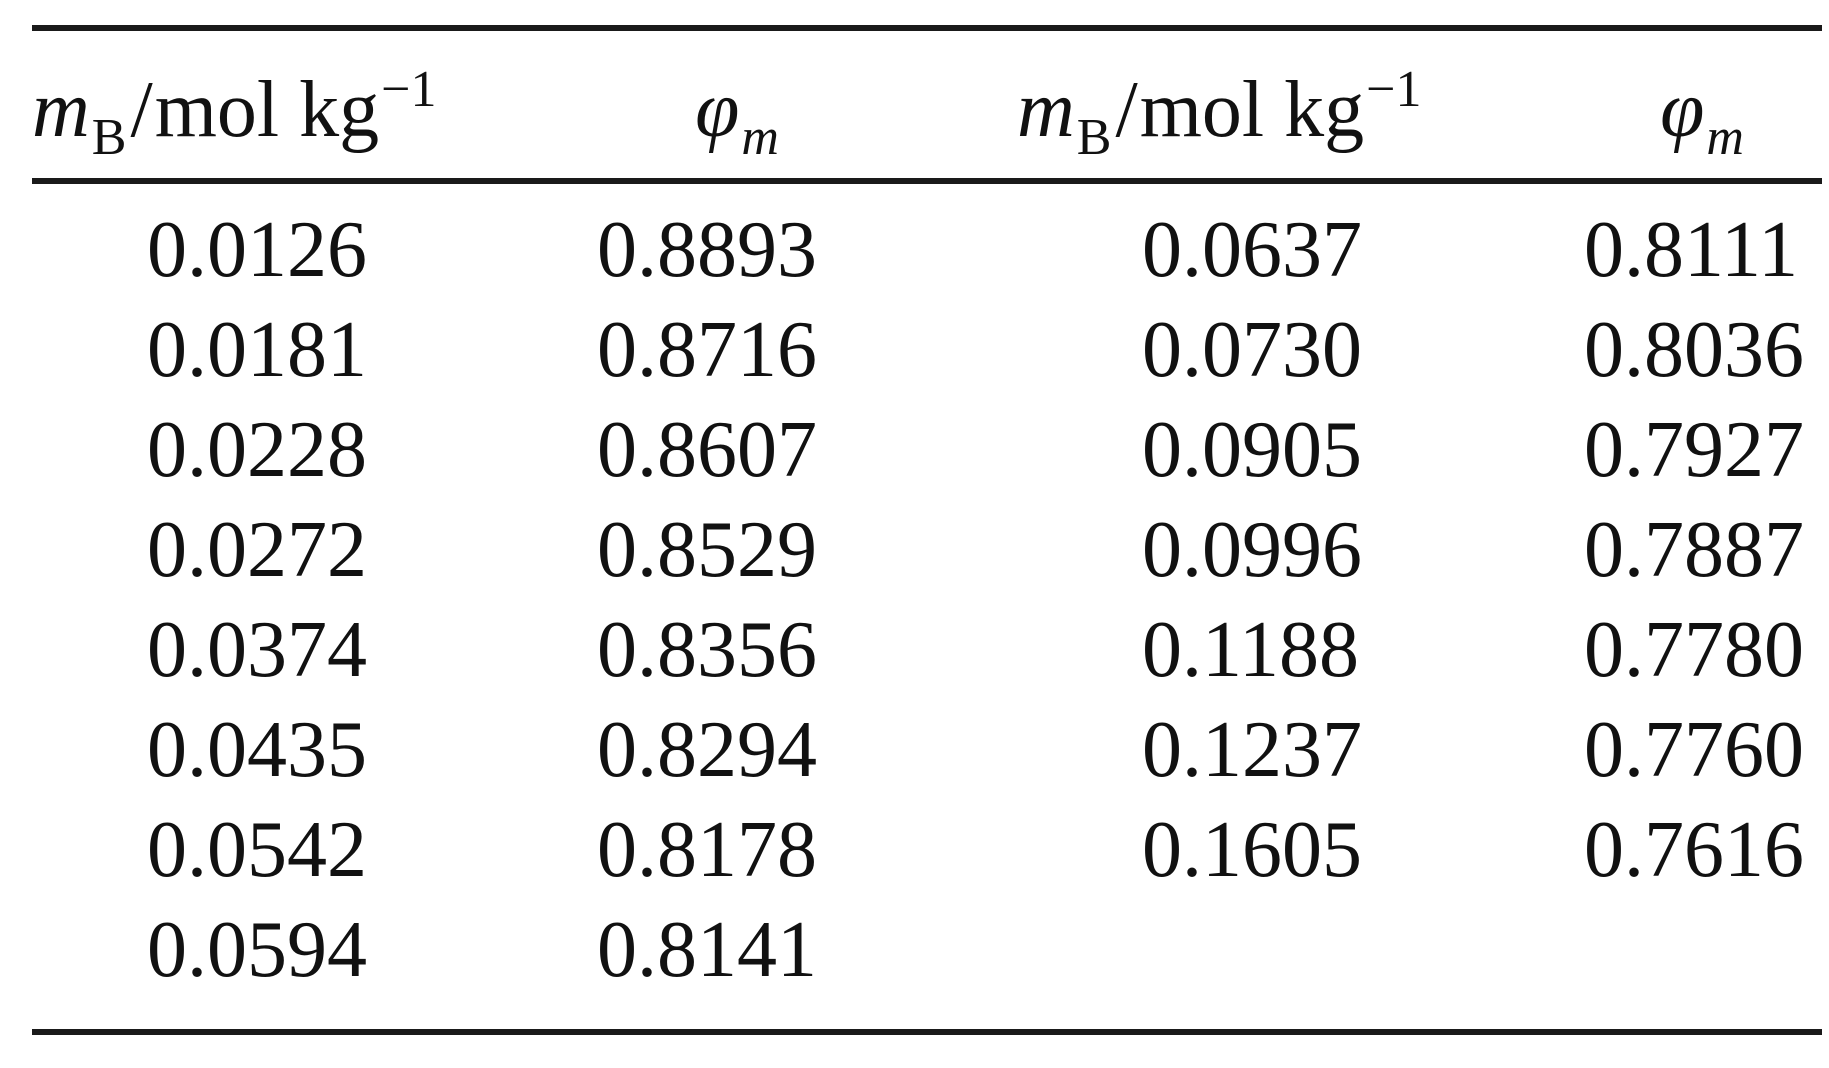 This screenshot has width=1829, height=1068. What do you see at coordinates (927, 181) in the screenshot?
I see `header-rule` at bounding box center [927, 181].